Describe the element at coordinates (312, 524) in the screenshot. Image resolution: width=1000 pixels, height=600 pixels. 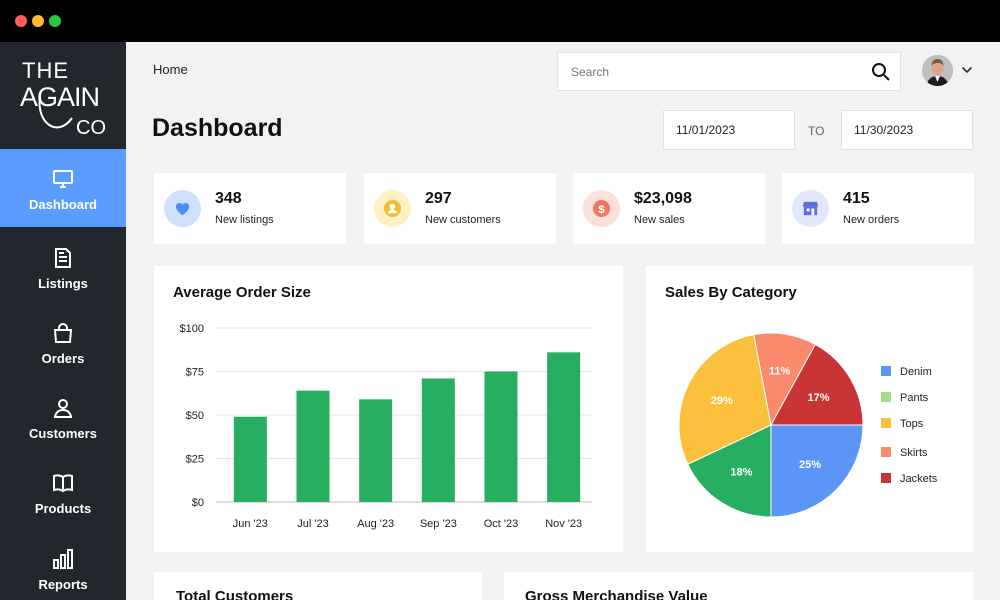
I see `x-tick-label: Jul '23` at that location.